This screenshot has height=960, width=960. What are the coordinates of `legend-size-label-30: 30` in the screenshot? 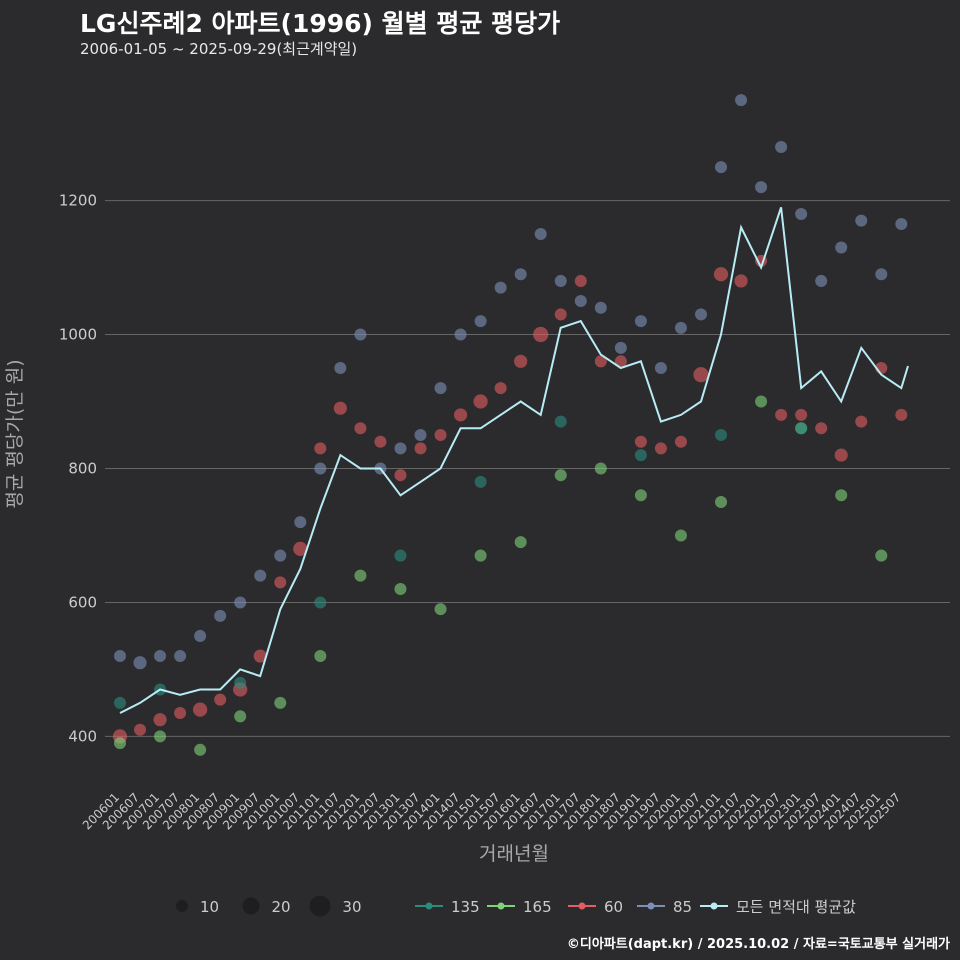 It's located at (351, 907).